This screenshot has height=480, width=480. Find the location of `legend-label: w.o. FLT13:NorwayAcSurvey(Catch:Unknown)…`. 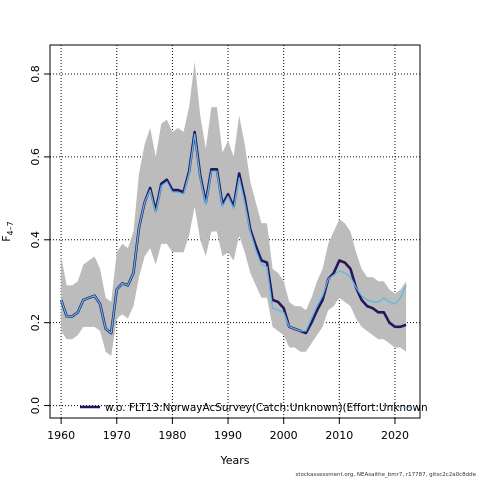

legend-label: w.o. FLT13:NorwayAcSurvey(Catch:Unknown)… is located at coordinates (266, 408).